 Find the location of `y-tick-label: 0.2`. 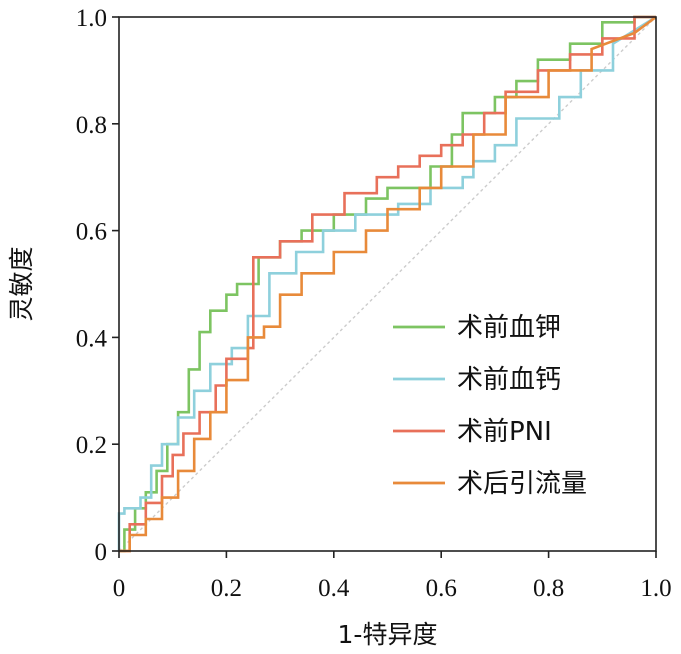

y-tick-label: 0.2 is located at coordinates (91, 445).